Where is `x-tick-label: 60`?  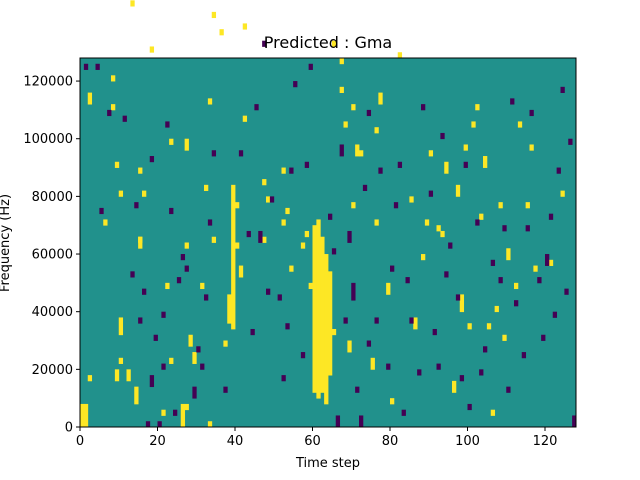
x-tick-label: 60 is located at coordinates (312, 441).